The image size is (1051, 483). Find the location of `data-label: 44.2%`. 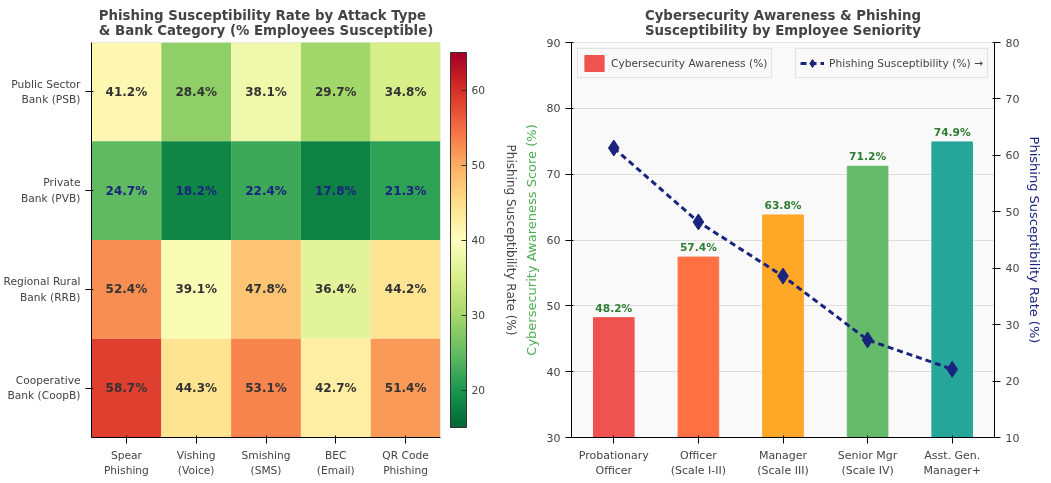

data-label: 44.2% is located at coordinates (405, 289).